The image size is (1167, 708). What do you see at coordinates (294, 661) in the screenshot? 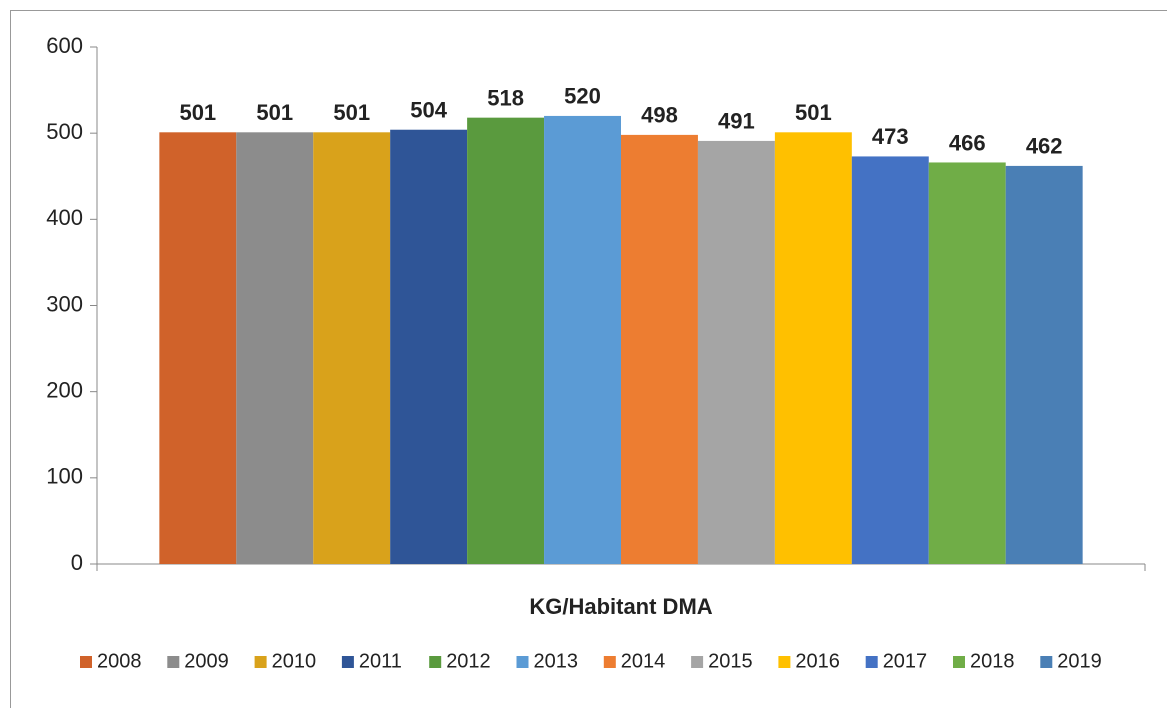
I see `legend-label: 2010` at bounding box center [294, 661].